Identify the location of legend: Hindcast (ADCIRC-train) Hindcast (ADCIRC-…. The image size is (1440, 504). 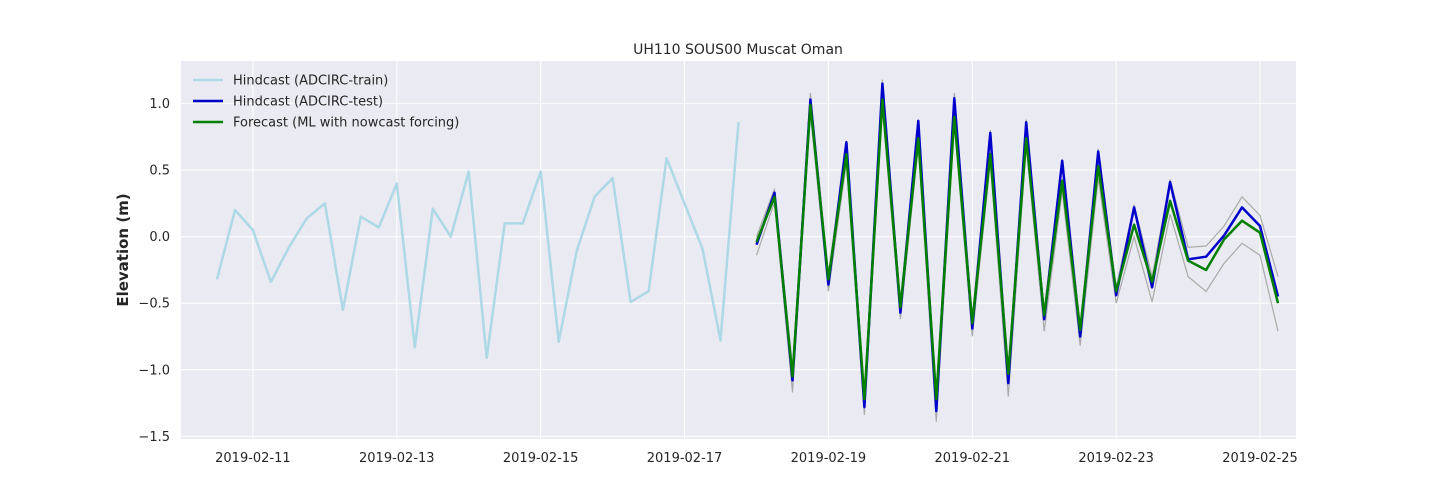
(326, 102).